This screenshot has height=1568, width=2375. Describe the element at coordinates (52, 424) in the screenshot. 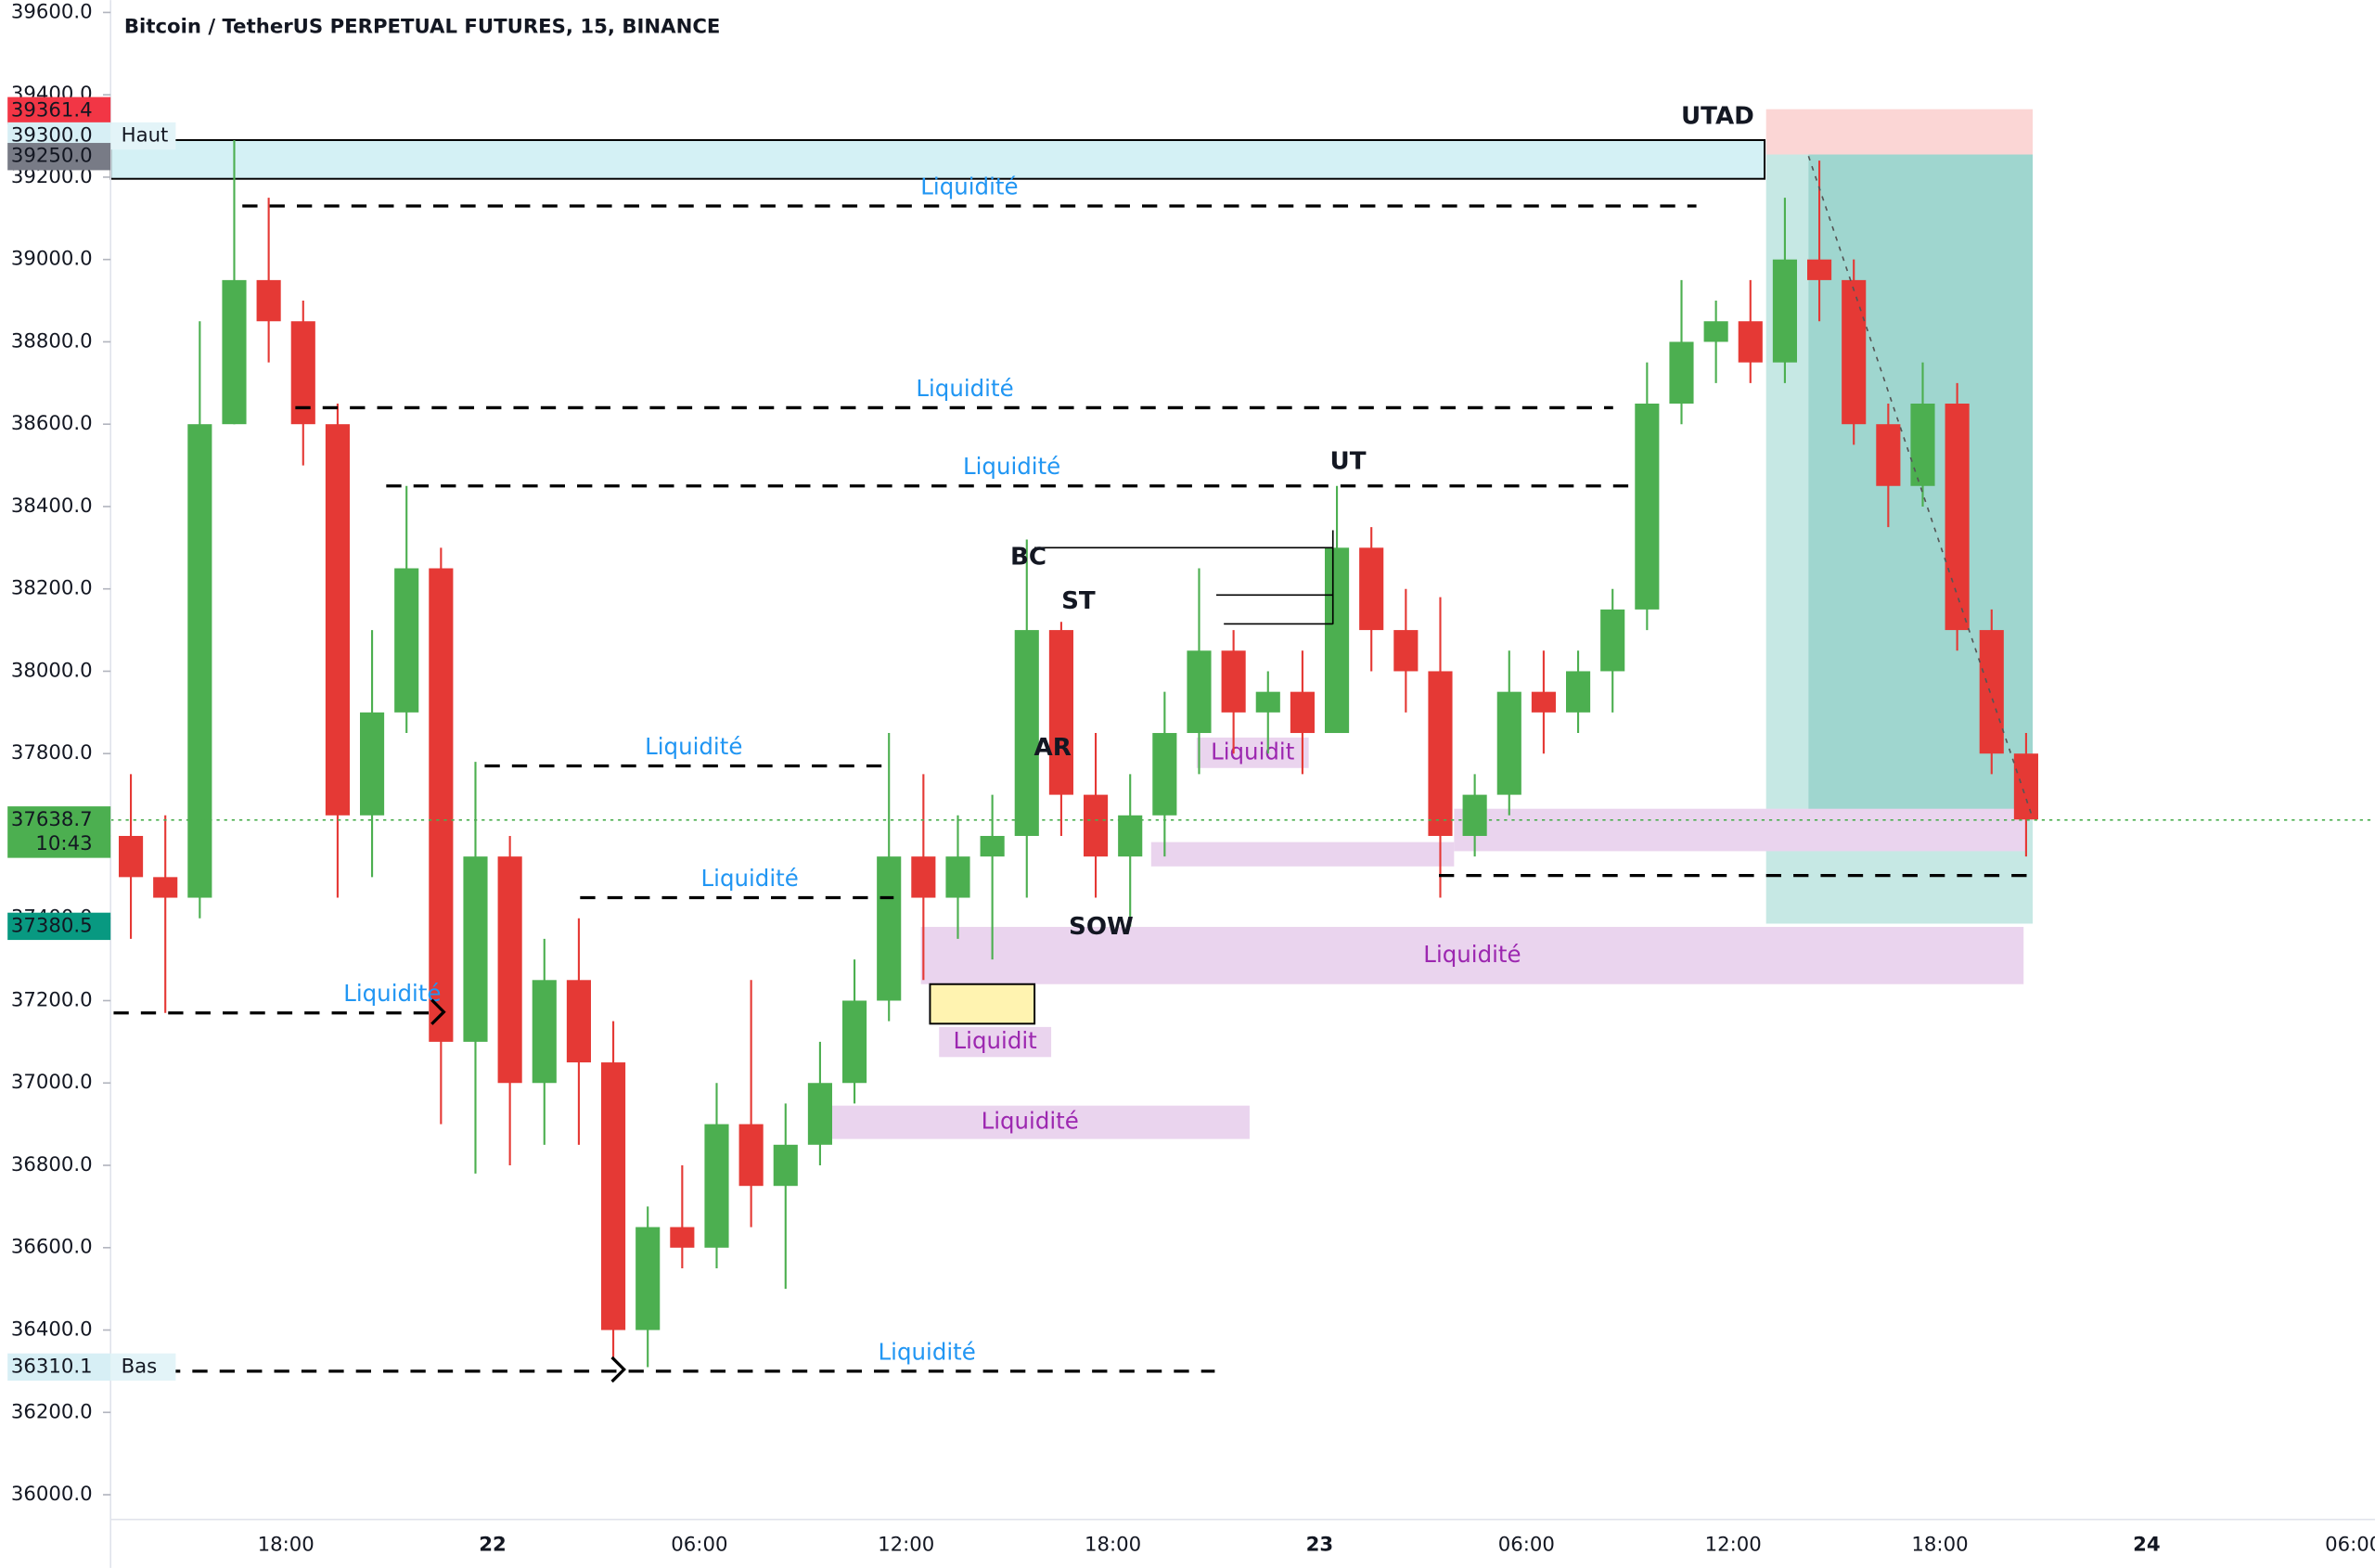

I see `y-tick-label: 38600.0` at that location.